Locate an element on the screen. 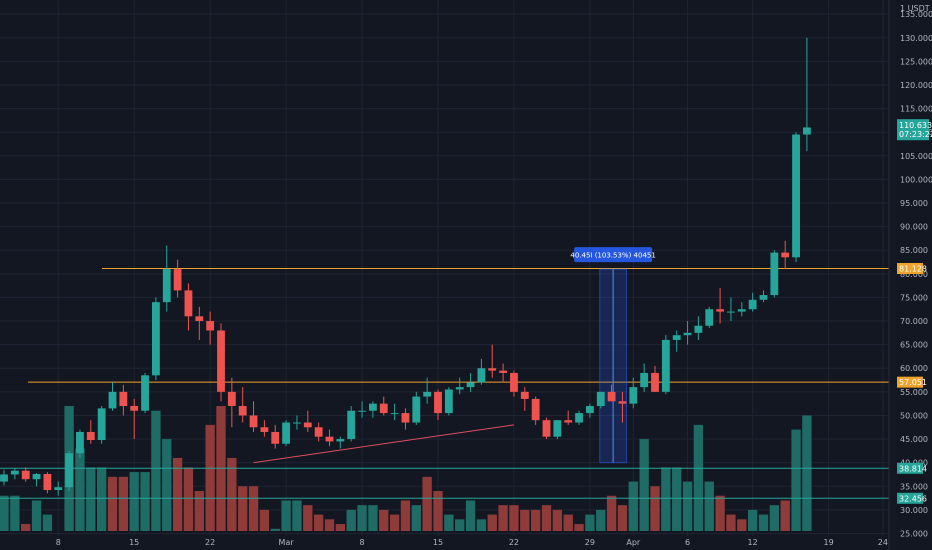 The image size is (932, 550). y-tick-label: 65.000 is located at coordinates (914, 345).